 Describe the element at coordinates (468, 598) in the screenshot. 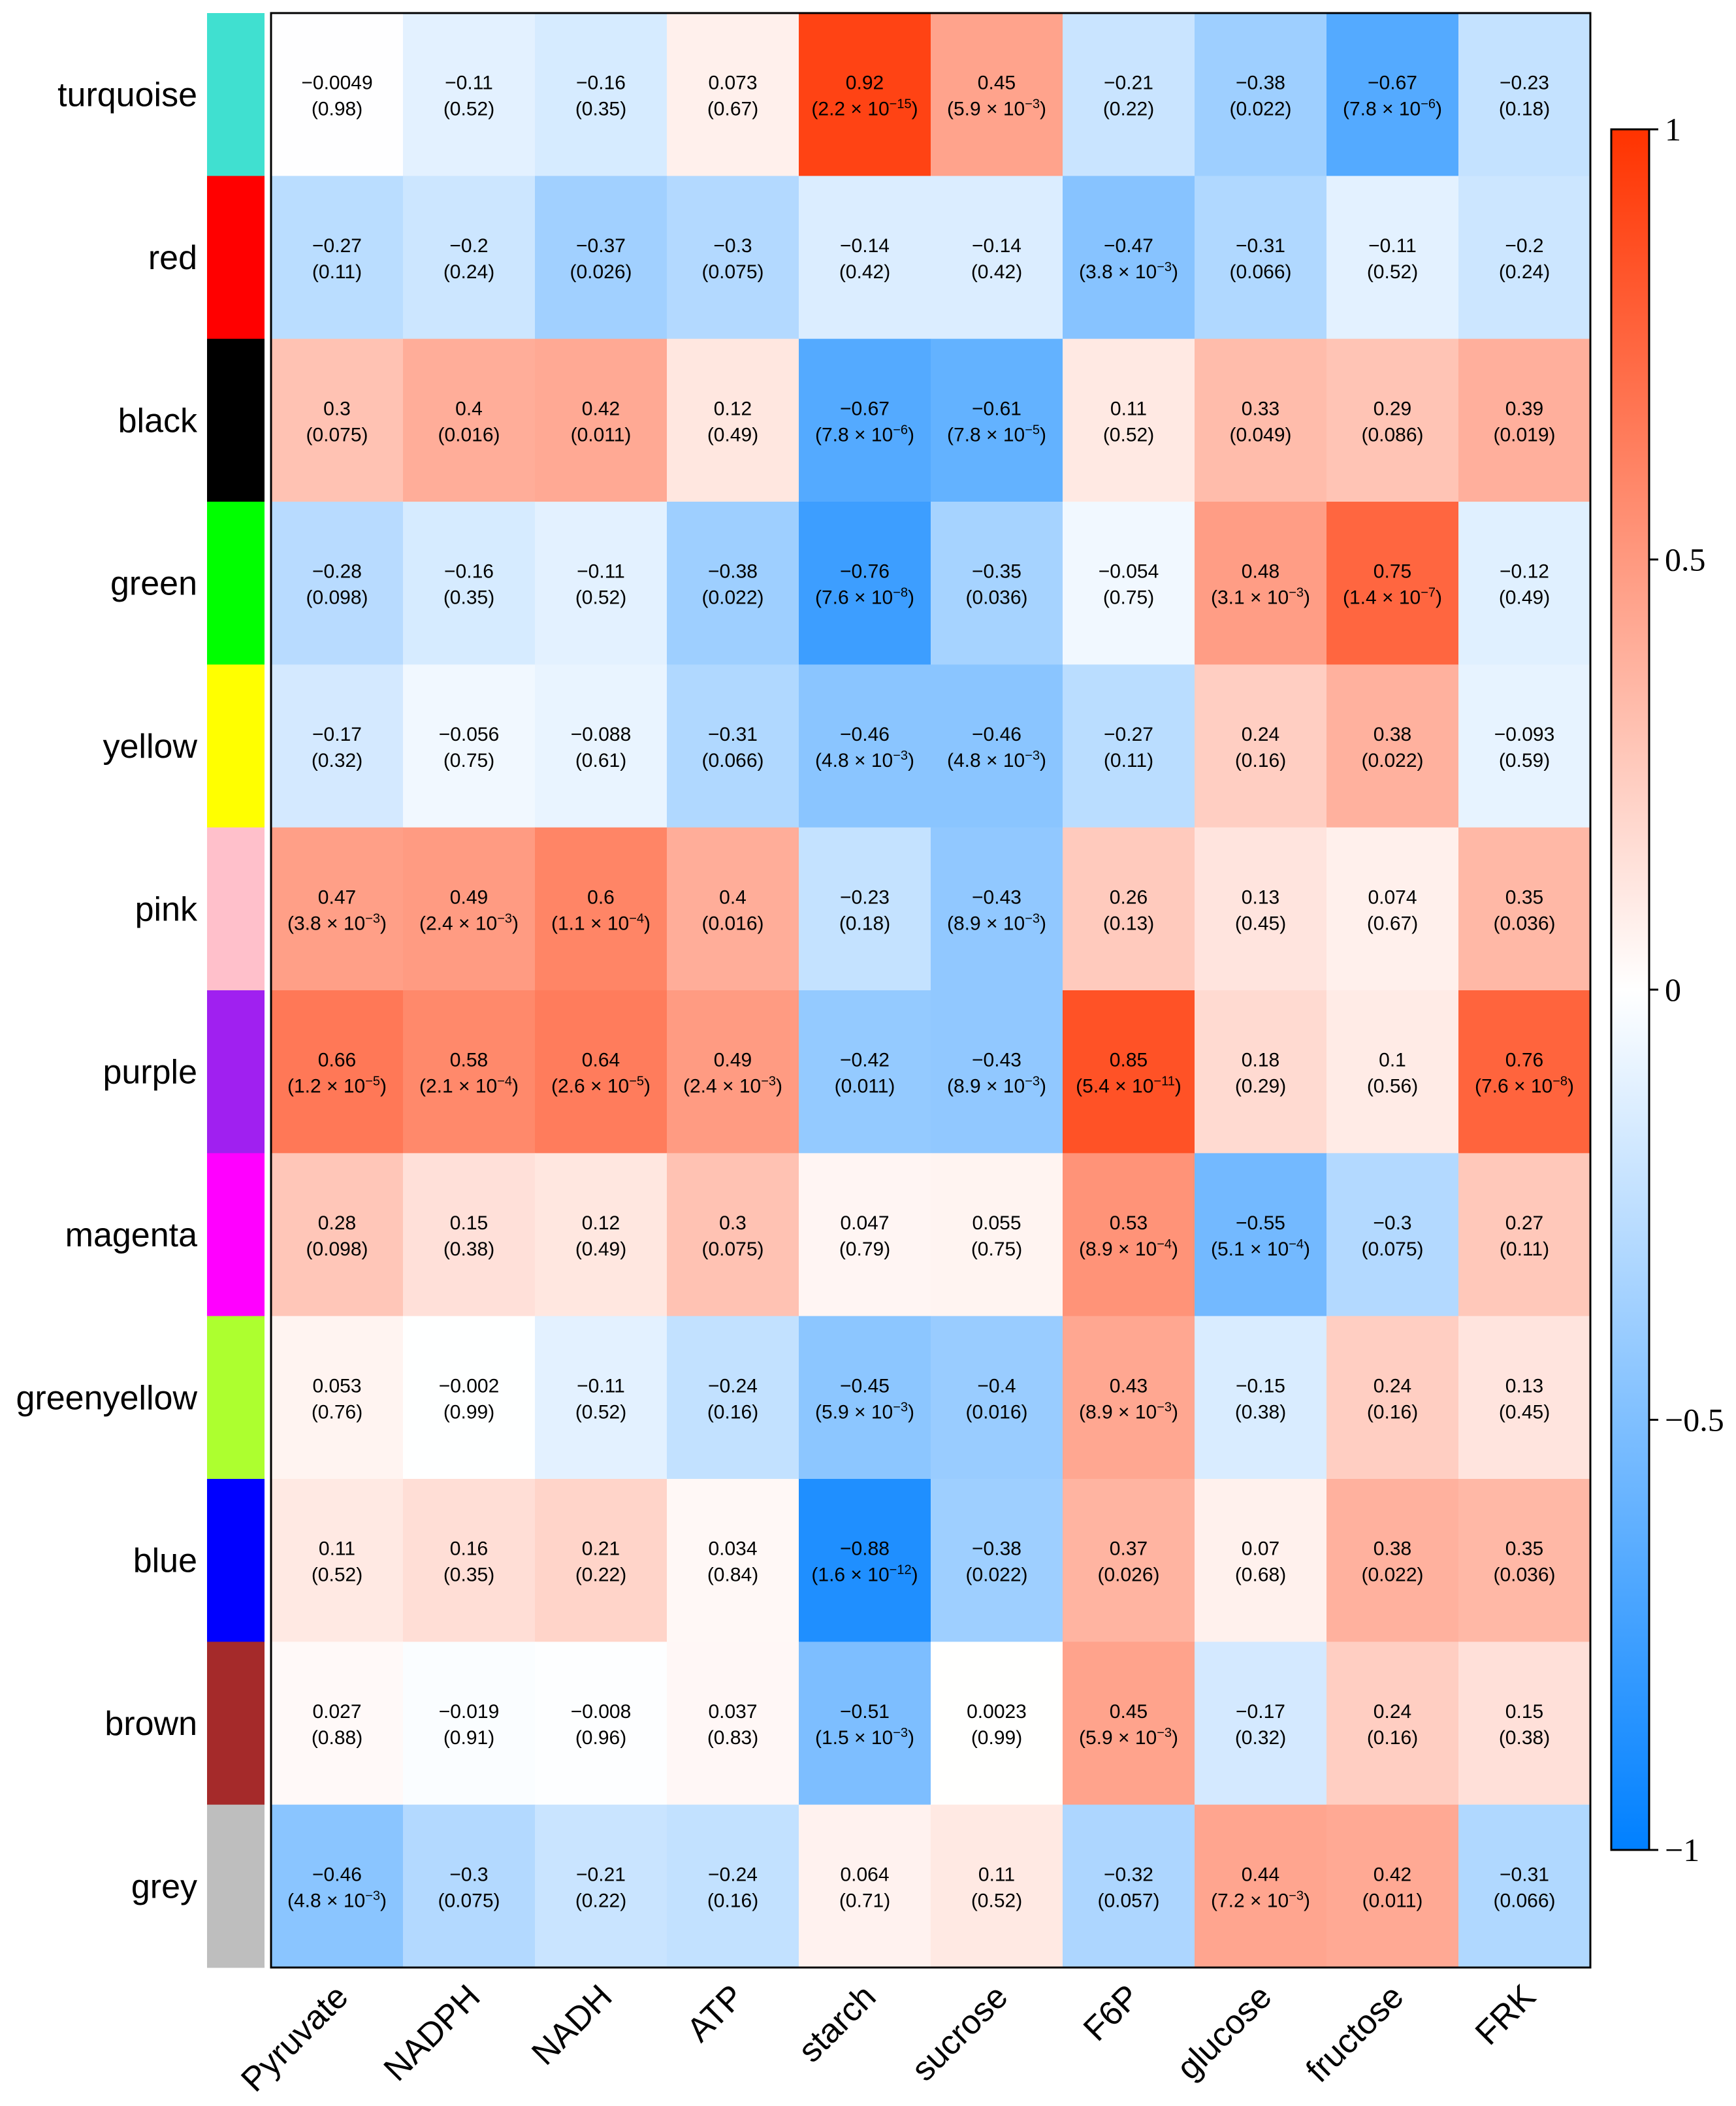

I see `cell-pvalue-green-nadph: (0.35)` at that location.